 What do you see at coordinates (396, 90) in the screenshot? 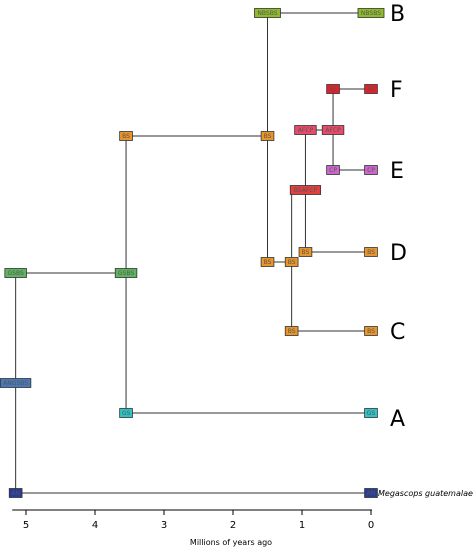
I see `clade-label-F: F` at bounding box center [396, 90].